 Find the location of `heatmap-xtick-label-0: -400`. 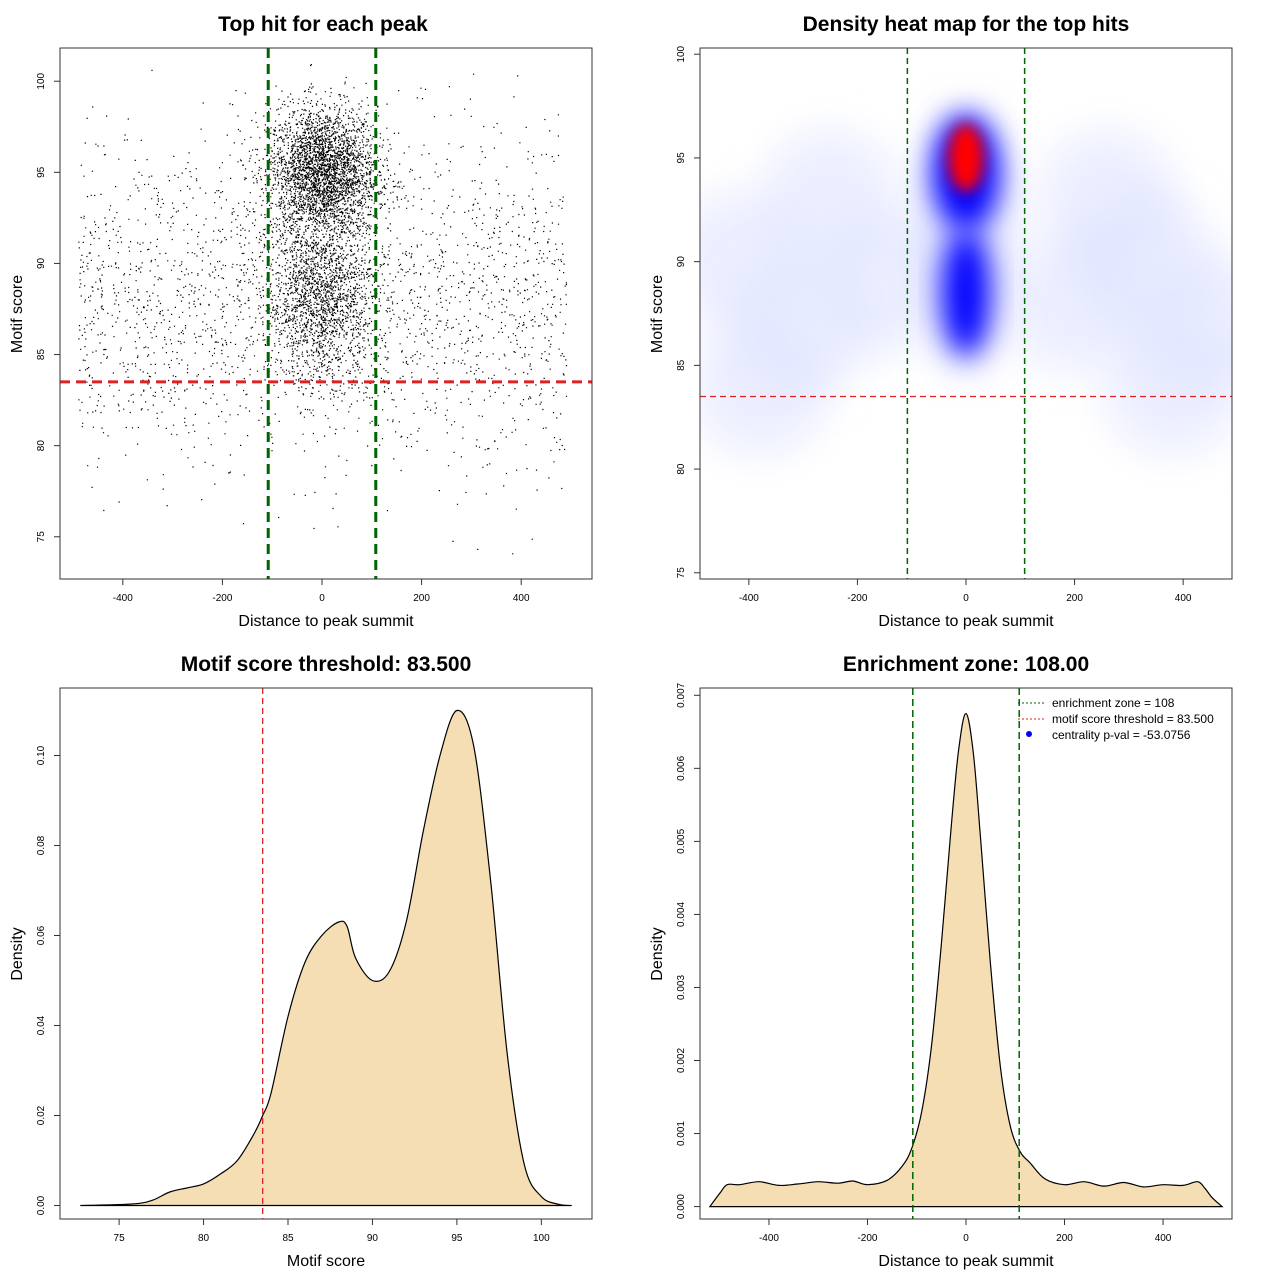

heatmap-xtick-label-0: -400 is located at coordinates (749, 598).